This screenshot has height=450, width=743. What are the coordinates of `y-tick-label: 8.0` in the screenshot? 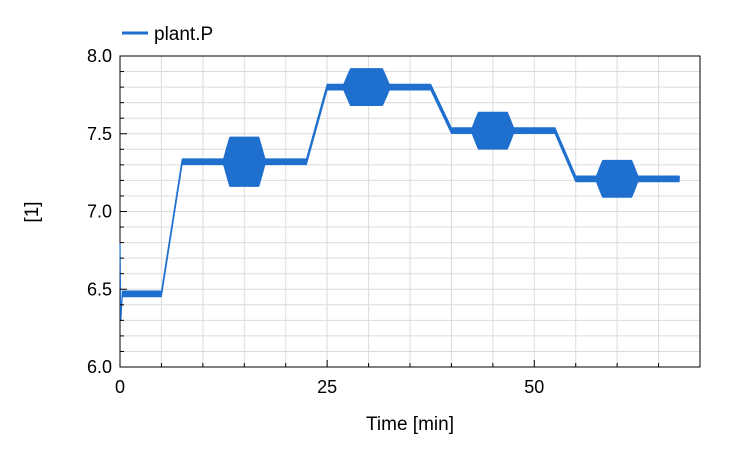 It's located at (99, 56).